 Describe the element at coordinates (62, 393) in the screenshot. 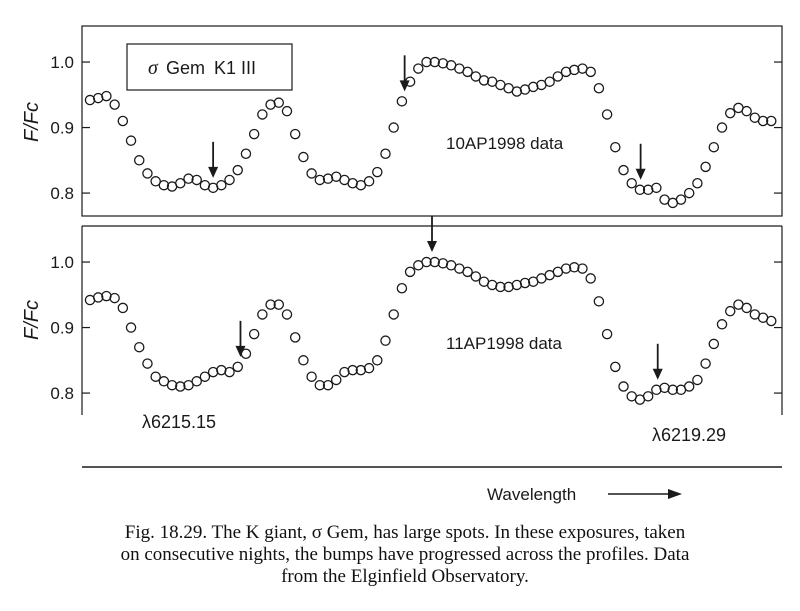

I see `bottom-ytick-label: 0.8` at that location.